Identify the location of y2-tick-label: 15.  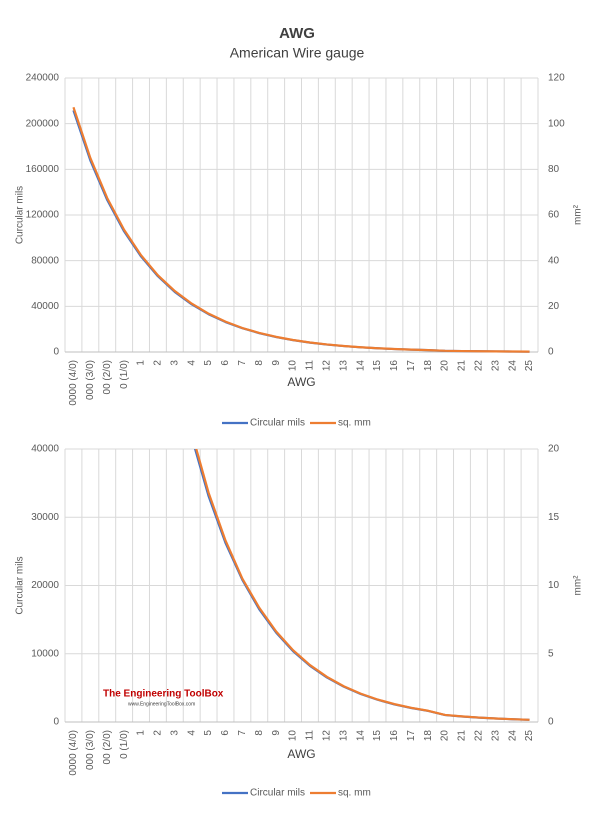
(554, 517).